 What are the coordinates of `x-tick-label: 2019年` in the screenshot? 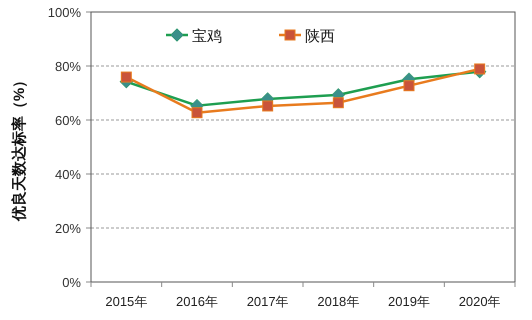 It's located at (409, 301).